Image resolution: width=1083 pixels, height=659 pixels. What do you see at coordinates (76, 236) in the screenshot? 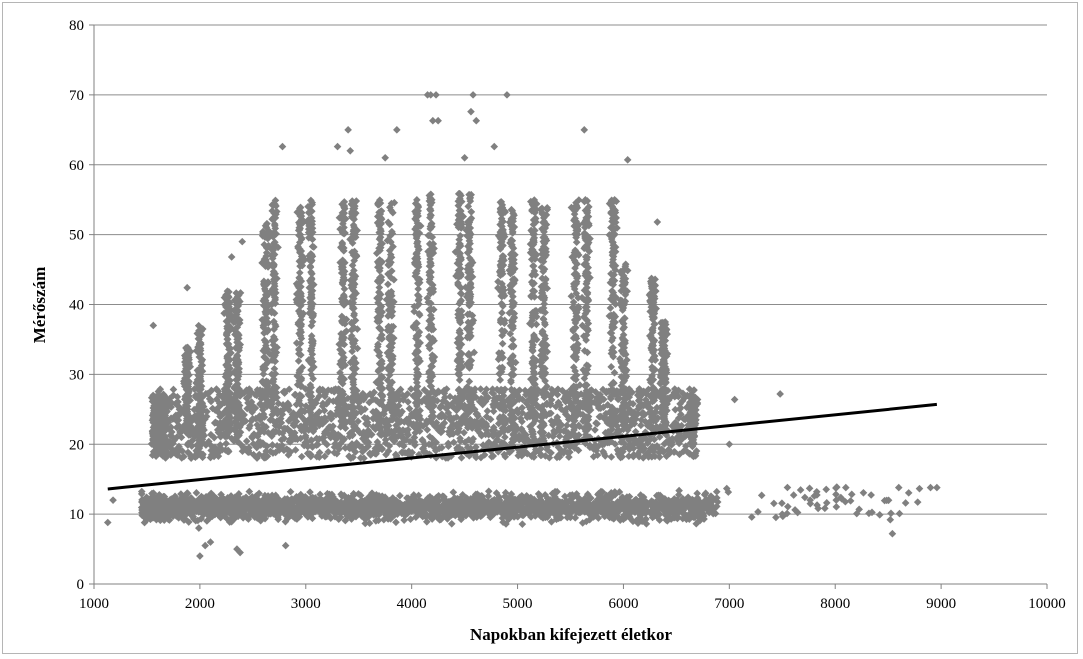
I see `y-tick-label: 50` at bounding box center [76, 236].